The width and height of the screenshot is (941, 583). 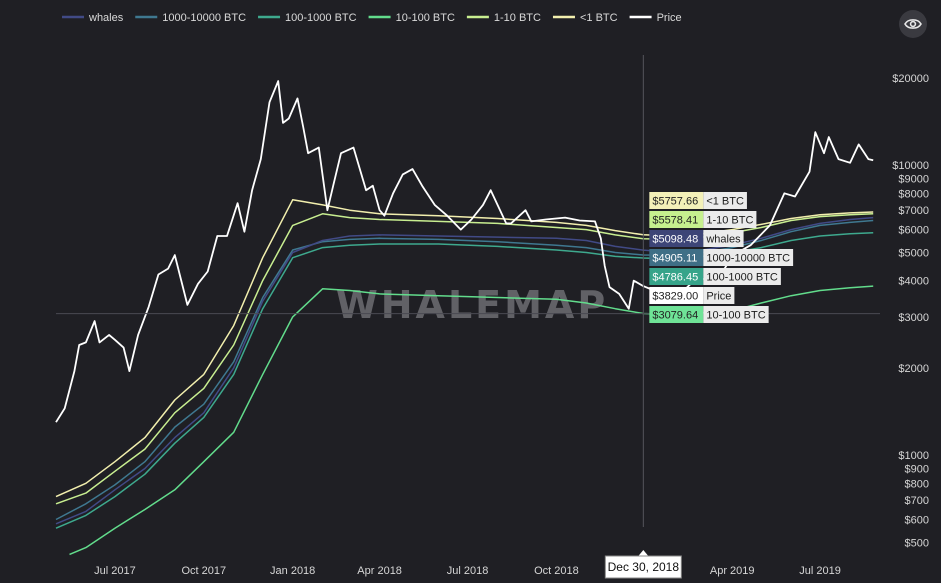 I want to click on x-tick-label: Jul 2019, so click(x=820, y=571).